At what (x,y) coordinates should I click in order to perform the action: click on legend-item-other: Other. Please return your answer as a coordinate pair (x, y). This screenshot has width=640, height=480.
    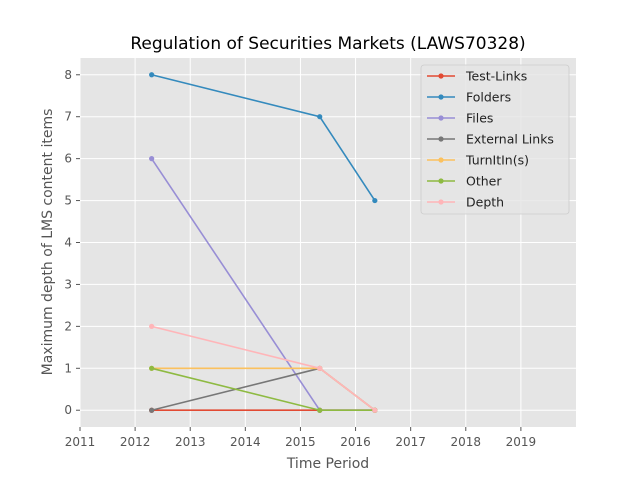
    Looking at the image, I should click on (464, 181).